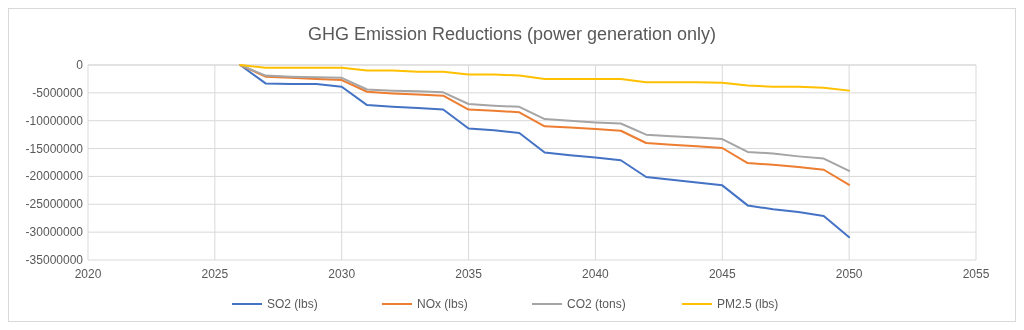 This screenshot has width=1024, height=330. I want to click on x-tick-label: 2040, so click(596, 274).